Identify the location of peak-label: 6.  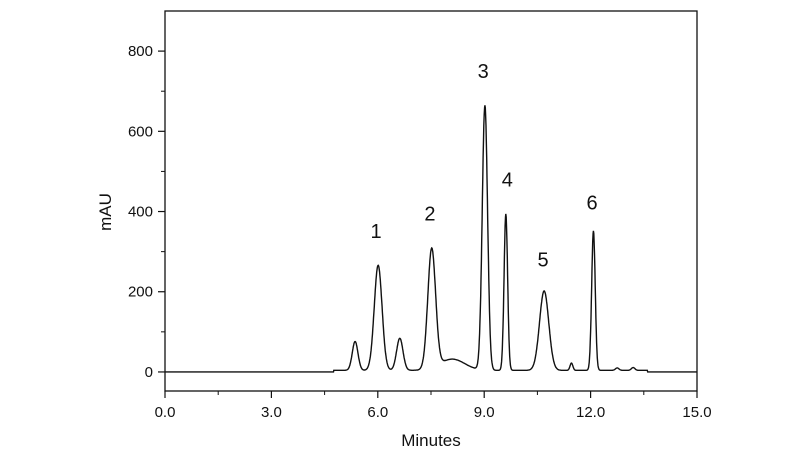
(591, 204).